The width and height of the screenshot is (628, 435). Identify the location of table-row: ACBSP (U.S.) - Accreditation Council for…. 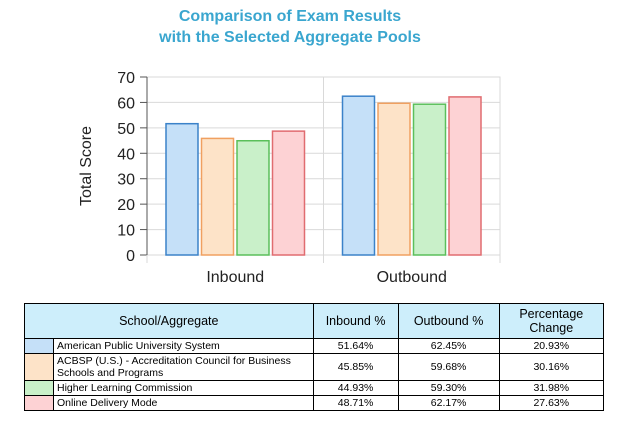
(314, 367).